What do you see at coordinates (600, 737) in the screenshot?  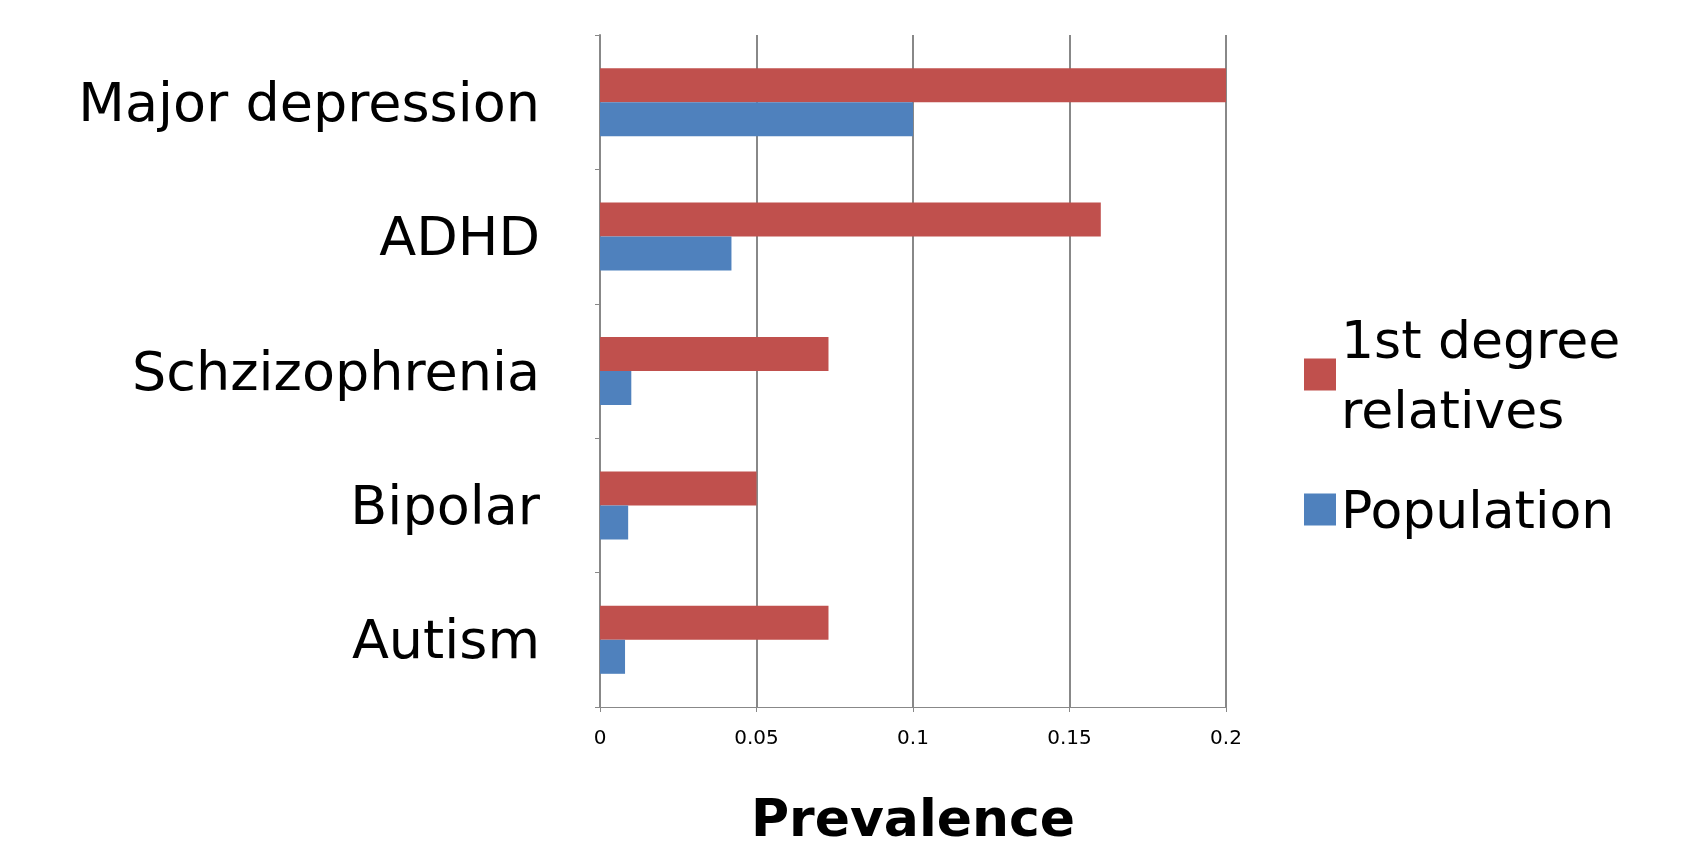 I see `x-tick-label: 0` at bounding box center [600, 737].